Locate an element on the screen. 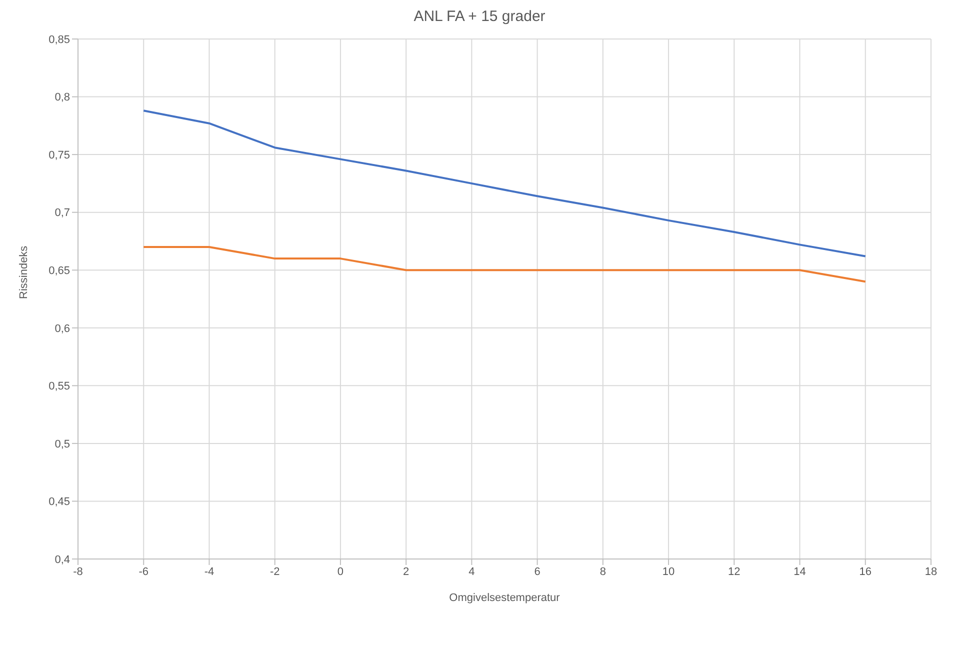 Image resolution: width=959 pixels, height=646 pixels. y-tick-label: 0,55 is located at coordinates (59, 386).